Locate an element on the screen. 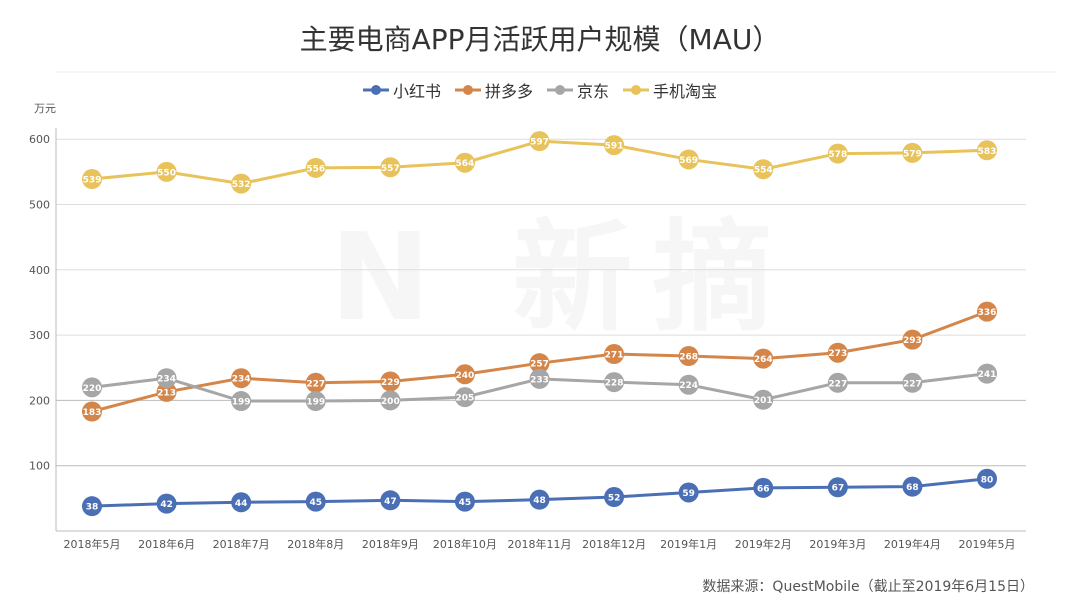  chart-title: 主要电商APP月活跃用户规模（MAU） is located at coordinates (540, 39).